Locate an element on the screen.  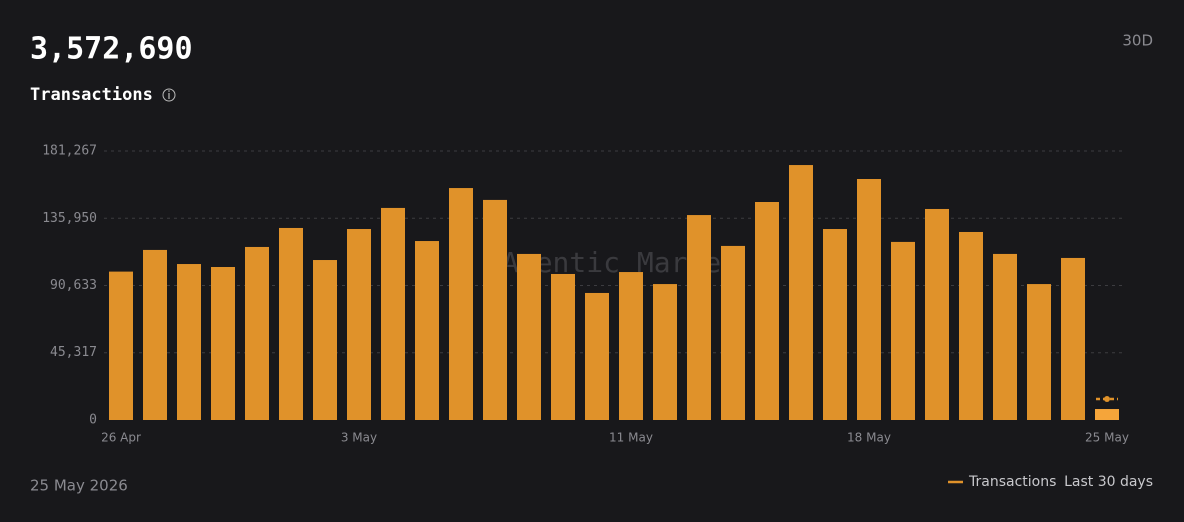
x-tick-label: 26 Apr is located at coordinates (121, 438).